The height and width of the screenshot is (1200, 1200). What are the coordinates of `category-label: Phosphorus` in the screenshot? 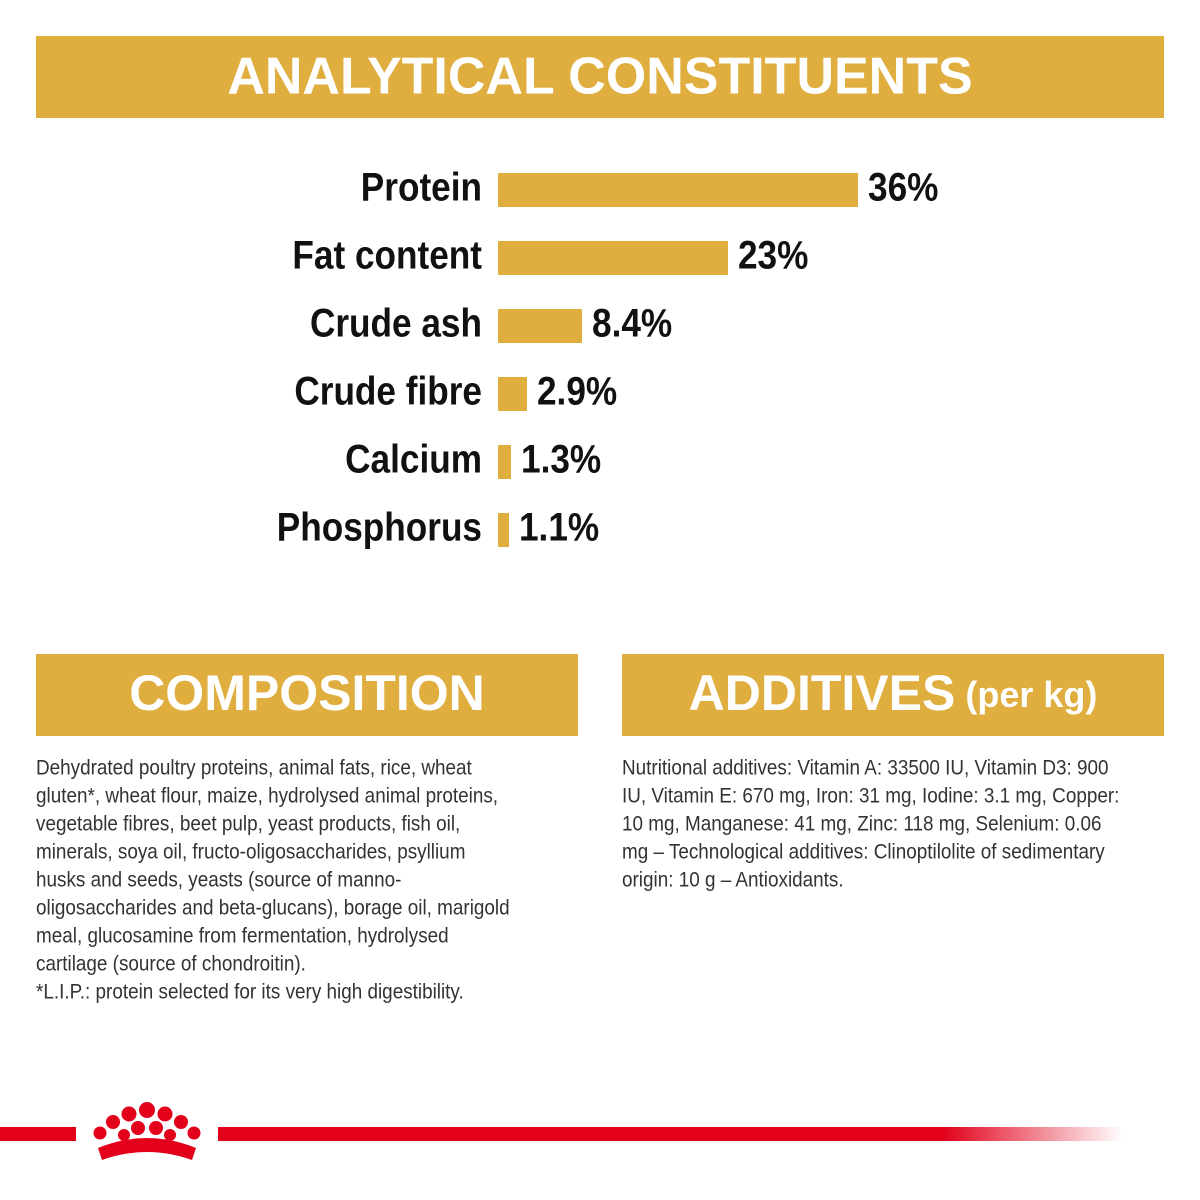 It's located at (379, 526).